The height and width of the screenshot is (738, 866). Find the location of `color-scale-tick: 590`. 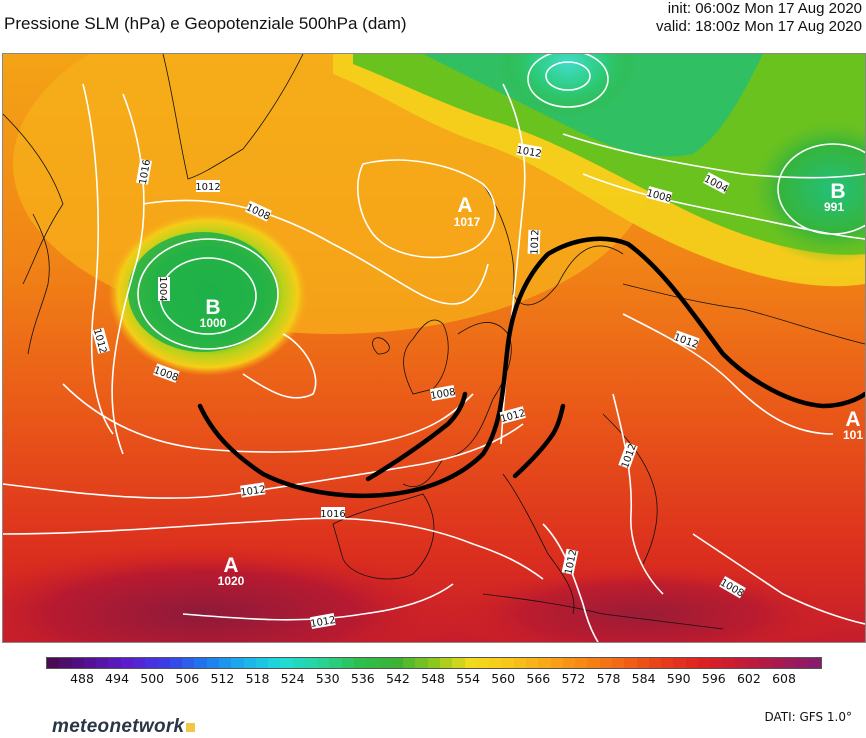

color-scale-tick: 590 is located at coordinates (678, 678).